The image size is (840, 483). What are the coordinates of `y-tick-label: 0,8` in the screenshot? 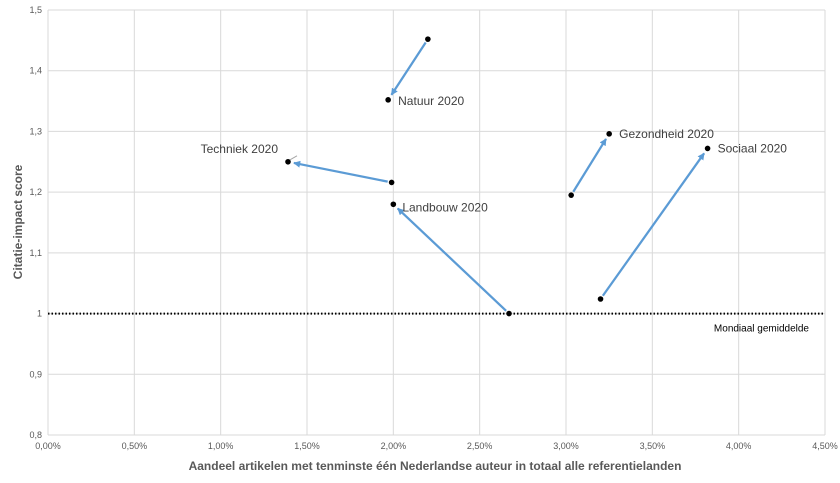 It's located at (35, 435).